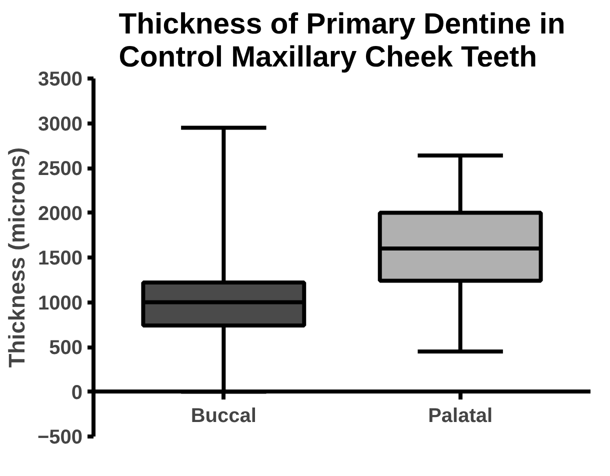  I want to click on y-tick-label: 3000, so click(60, 124).